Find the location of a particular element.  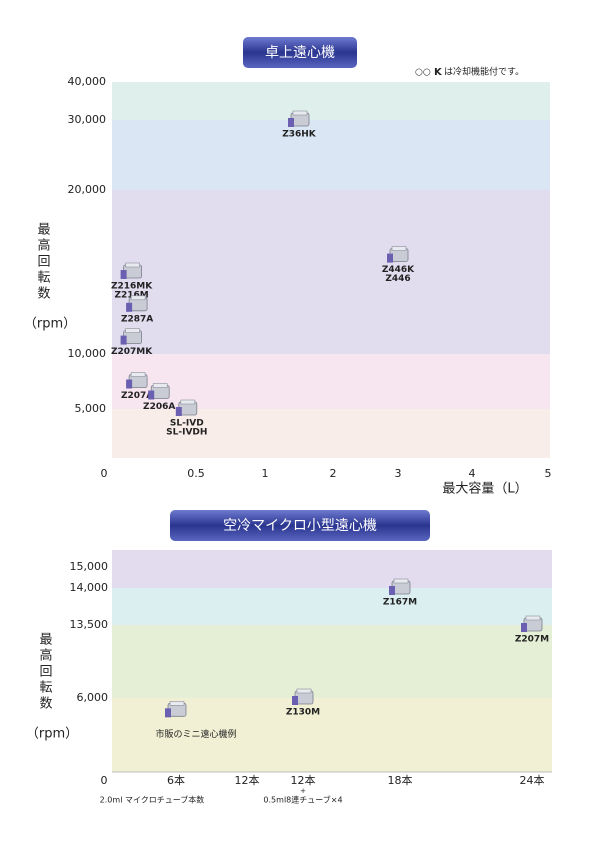

x-tick-label: 6本 is located at coordinates (176, 780).